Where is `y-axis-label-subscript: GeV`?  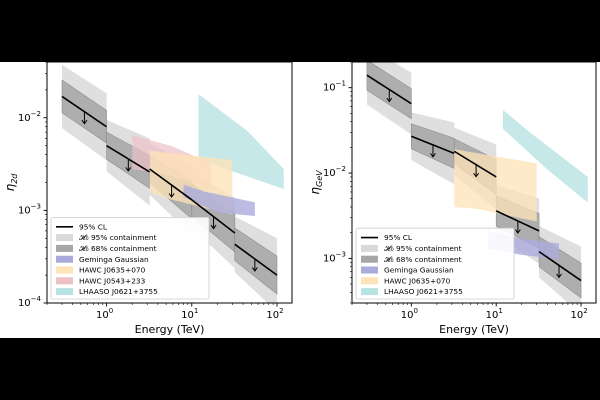
y-axis-label-subscript: GeV is located at coordinates (319, 178).